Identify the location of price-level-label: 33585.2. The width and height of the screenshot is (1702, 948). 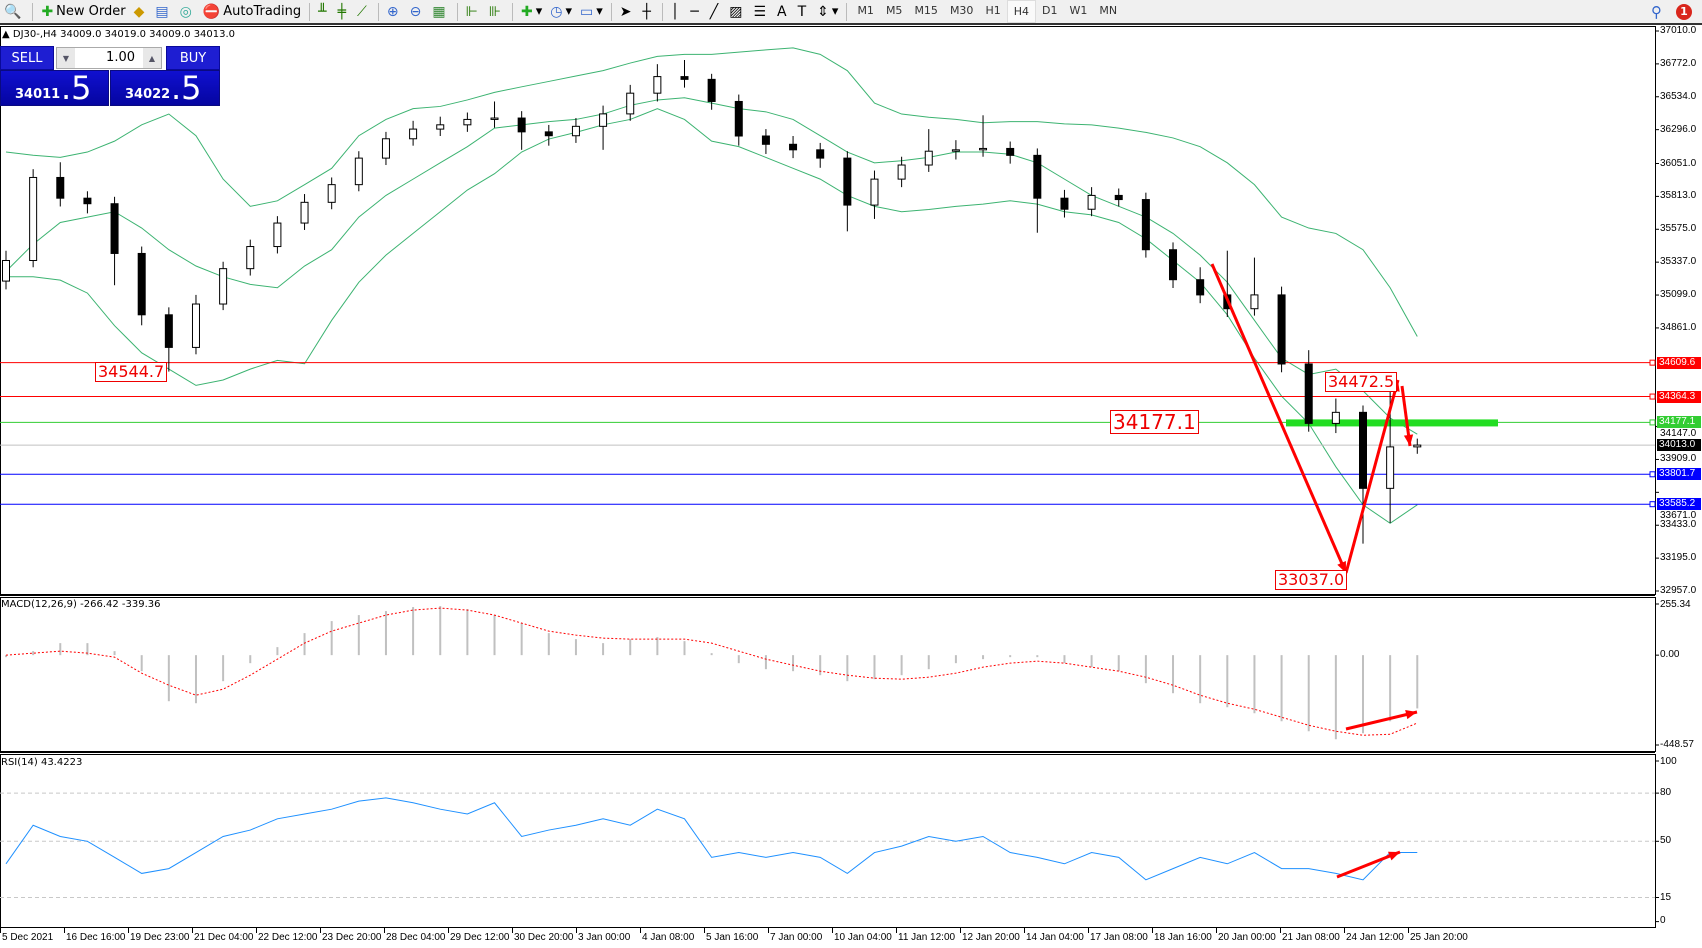
(1679, 504).